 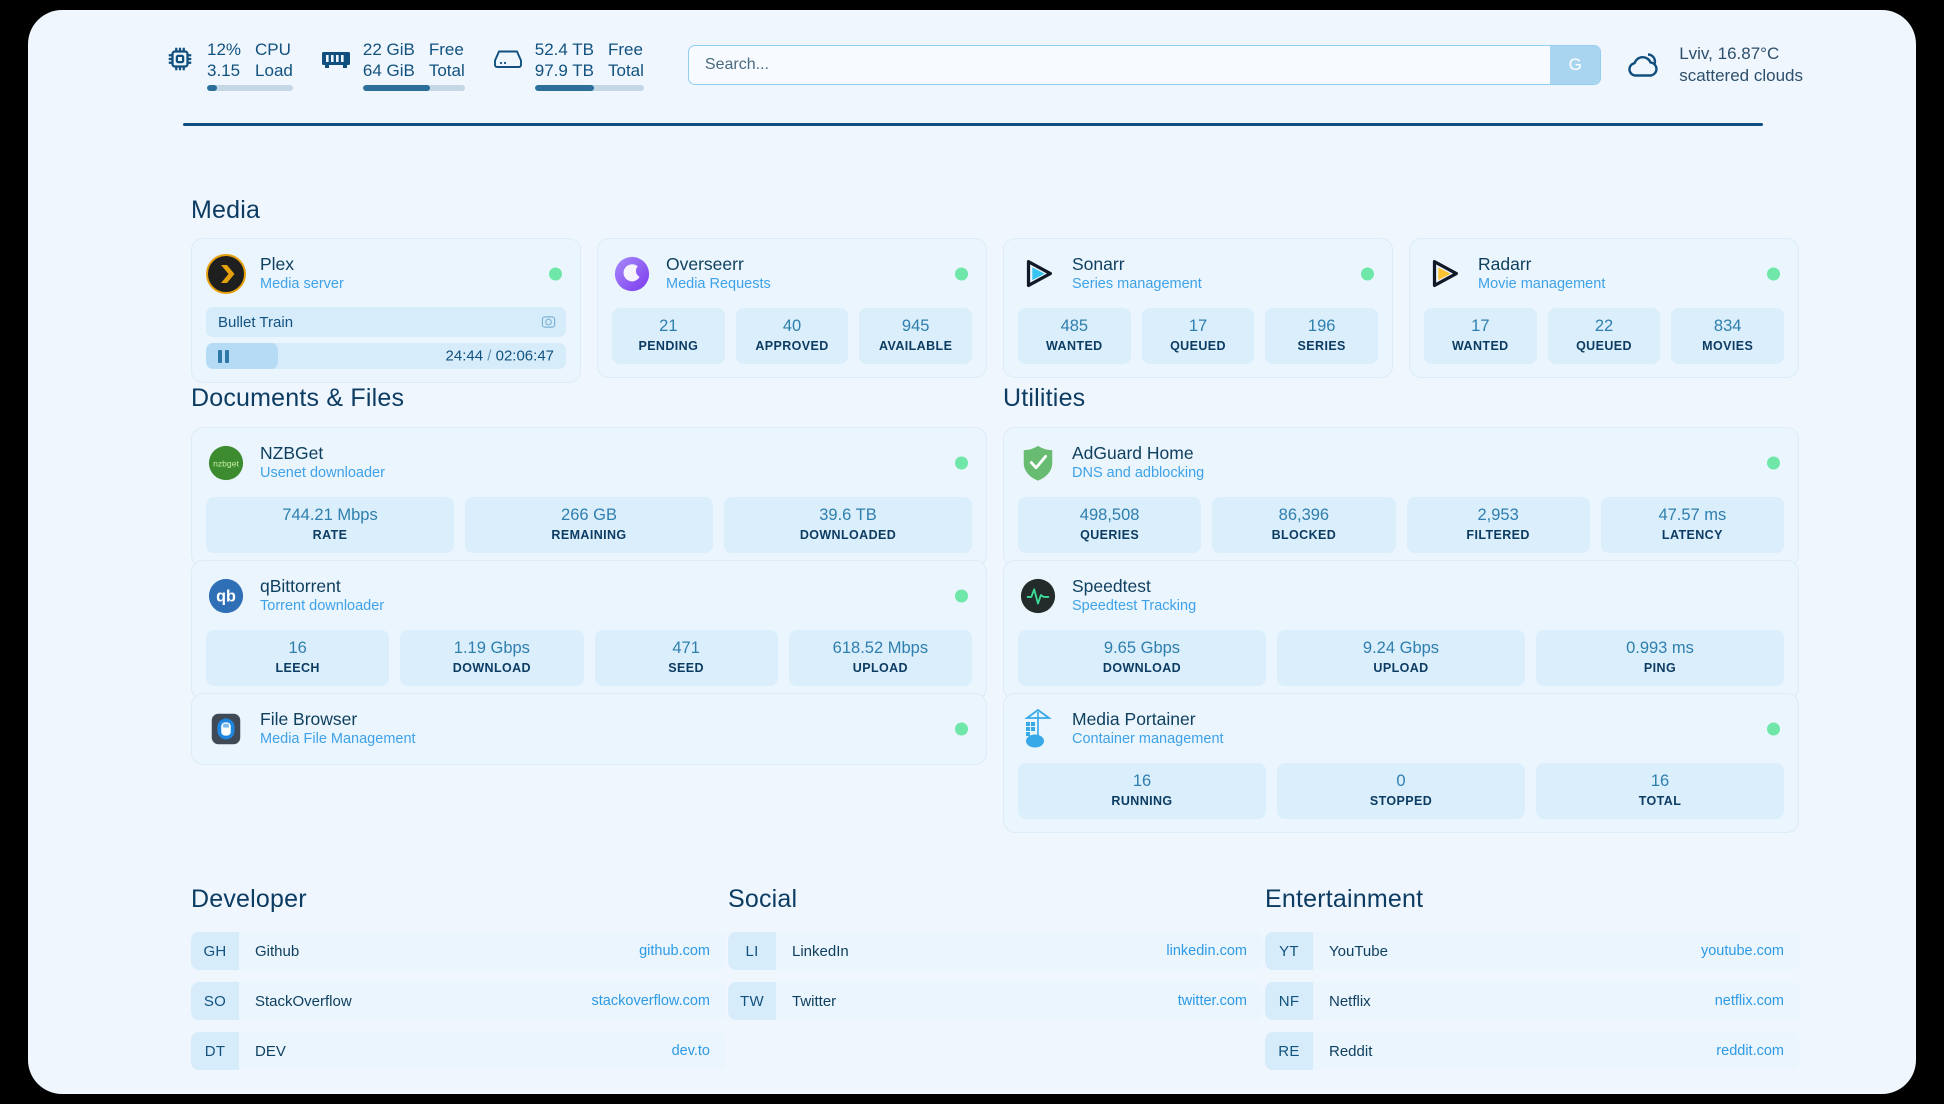 I want to click on memory-usage-bar, so click(x=413, y=88).